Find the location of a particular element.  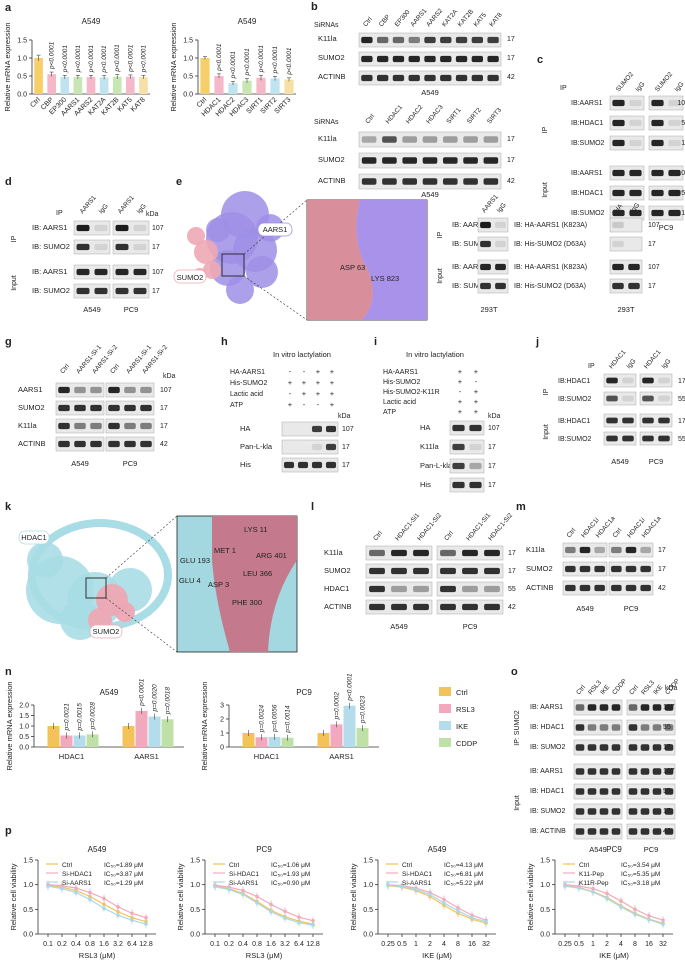

x-tick-label: 12.8 is located at coordinates (146, 944).